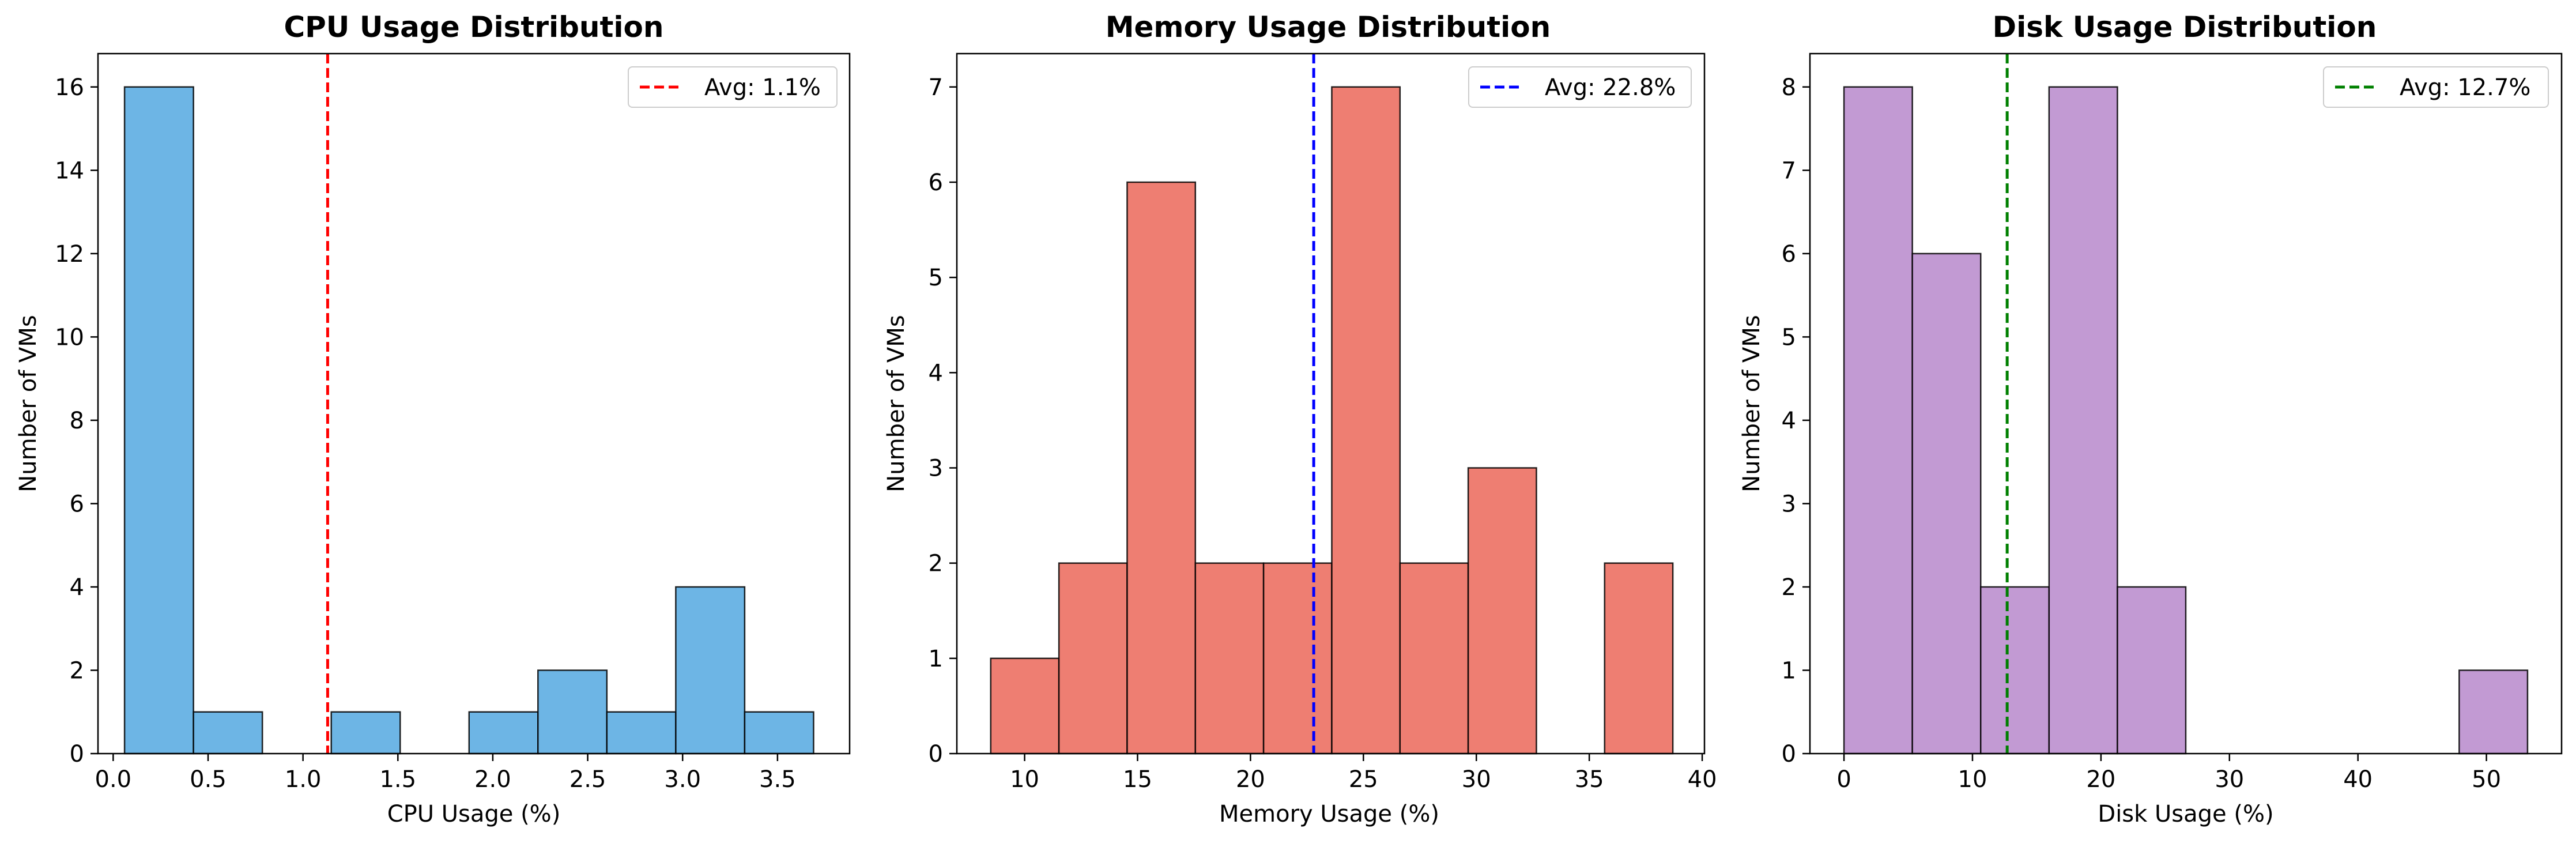 This screenshot has width=2576, height=847. I want to click on memory-legend: Avg: 22.8%, so click(1580, 87).